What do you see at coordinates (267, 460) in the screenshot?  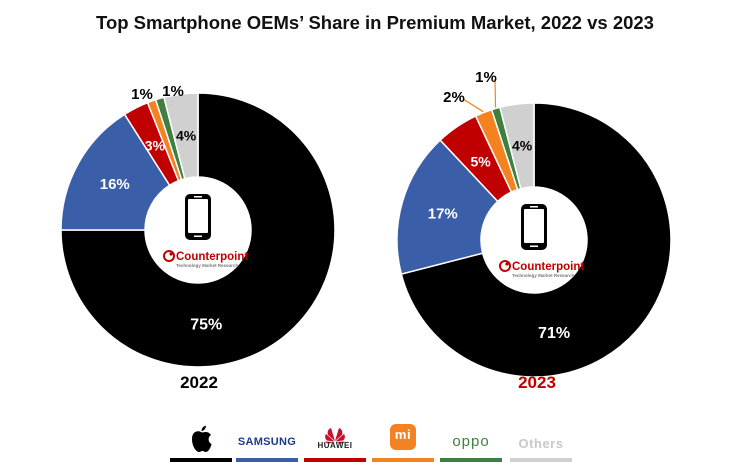 I see `legend-swatch-samsung` at bounding box center [267, 460].